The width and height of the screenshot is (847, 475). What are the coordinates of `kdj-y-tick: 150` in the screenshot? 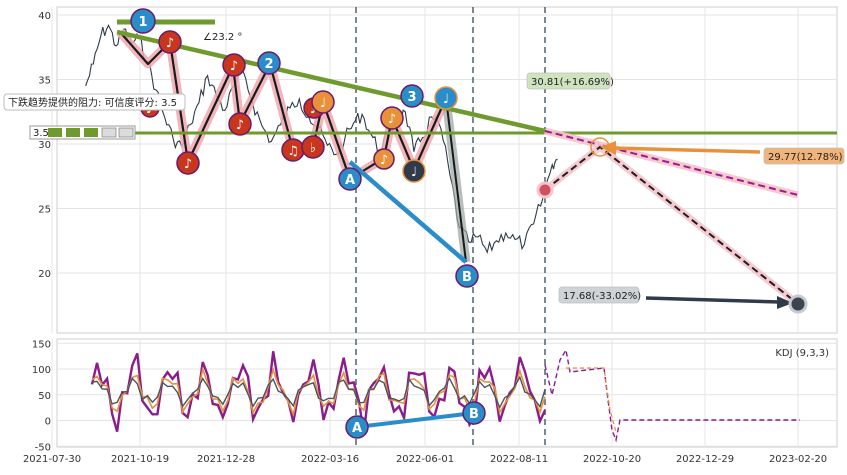 It's located at (41, 344).